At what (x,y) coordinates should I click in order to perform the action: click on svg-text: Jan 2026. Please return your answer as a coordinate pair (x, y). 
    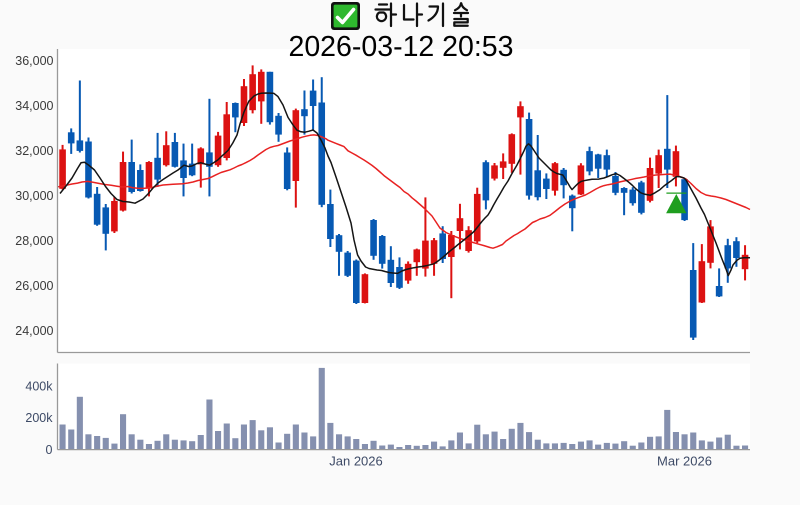
    Looking at the image, I should click on (356, 461).